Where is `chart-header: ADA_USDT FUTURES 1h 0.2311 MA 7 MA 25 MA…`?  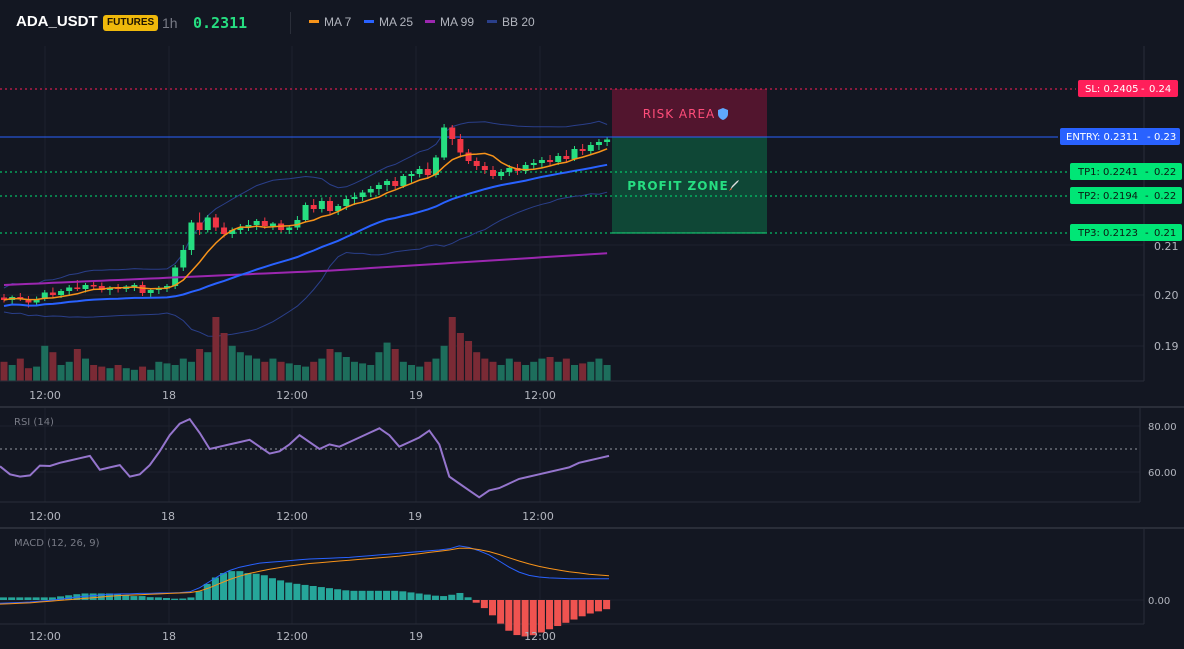
chart-header: ADA_USDT FUTURES 1h 0.2311 MA 7 MA 25 MA… is located at coordinates (592, 23).